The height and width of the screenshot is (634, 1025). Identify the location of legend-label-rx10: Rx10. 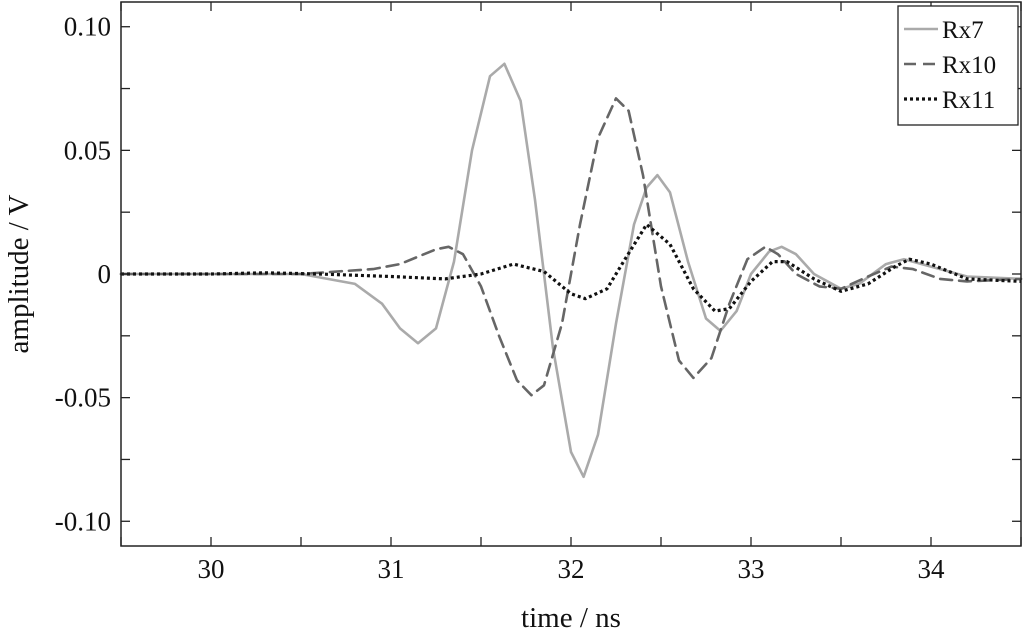
(969, 65).